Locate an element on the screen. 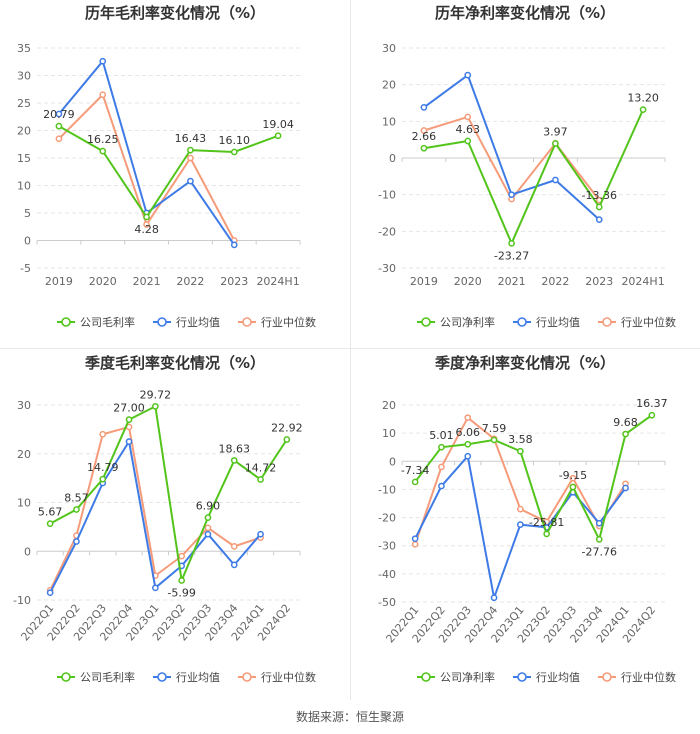  chart-title: 季度毛利率变化情况（%） is located at coordinates (175, 363).